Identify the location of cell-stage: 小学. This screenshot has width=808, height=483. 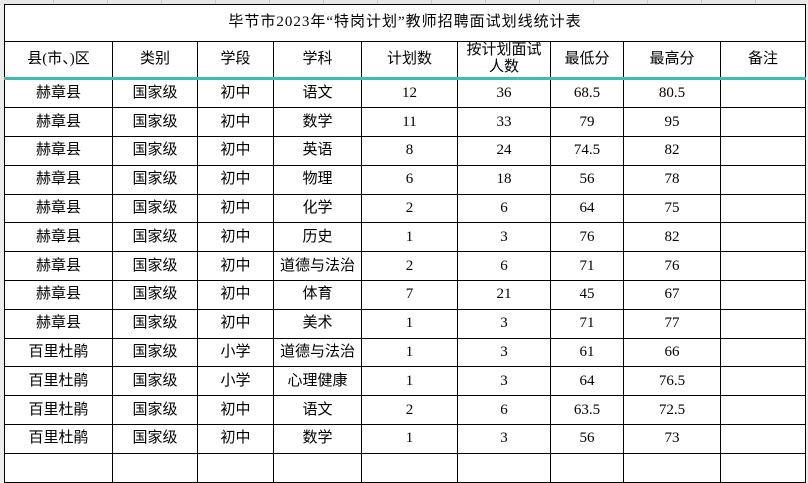
(235, 381).